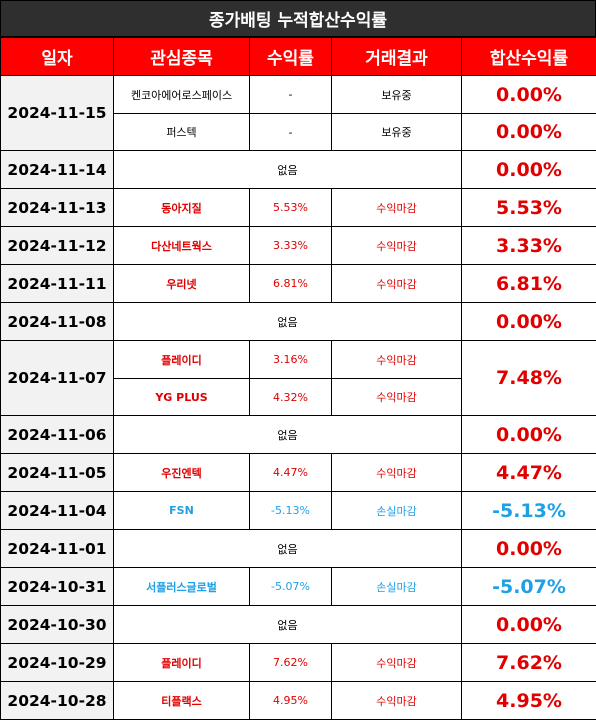 The width and height of the screenshot is (596, 720). I want to click on table-row: 2024-10-30 없음 0.00%, so click(298, 625).